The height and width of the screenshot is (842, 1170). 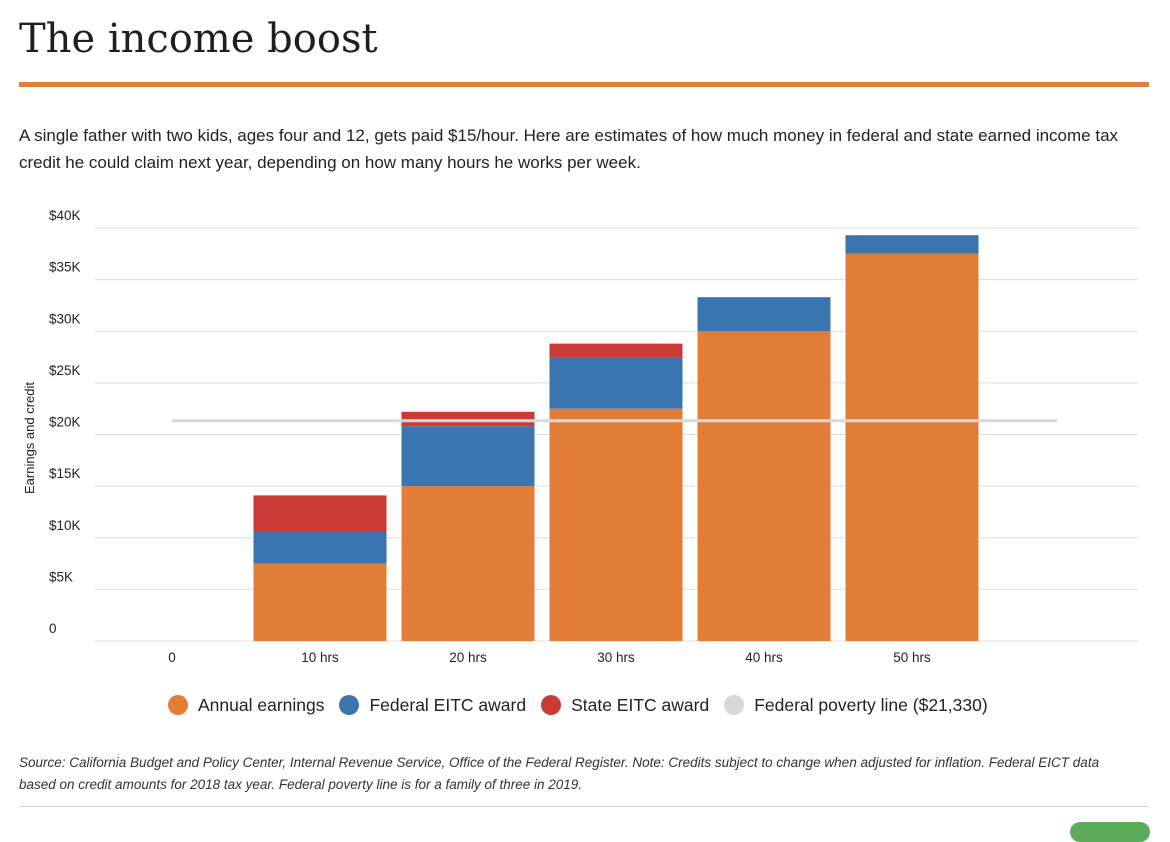 I want to click on y-tick-label: $15K, so click(x=65, y=473).